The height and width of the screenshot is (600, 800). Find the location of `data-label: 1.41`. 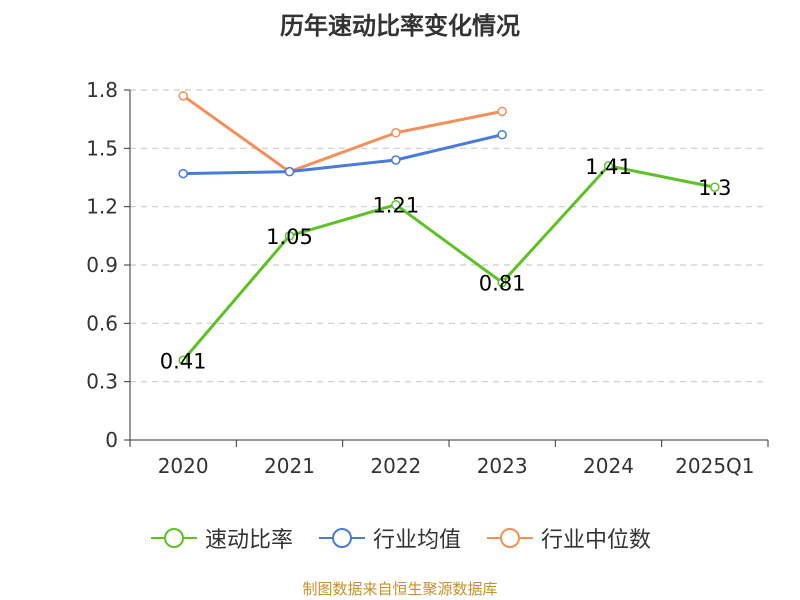

data-label: 1.41 is located at coordinates (608, 167).